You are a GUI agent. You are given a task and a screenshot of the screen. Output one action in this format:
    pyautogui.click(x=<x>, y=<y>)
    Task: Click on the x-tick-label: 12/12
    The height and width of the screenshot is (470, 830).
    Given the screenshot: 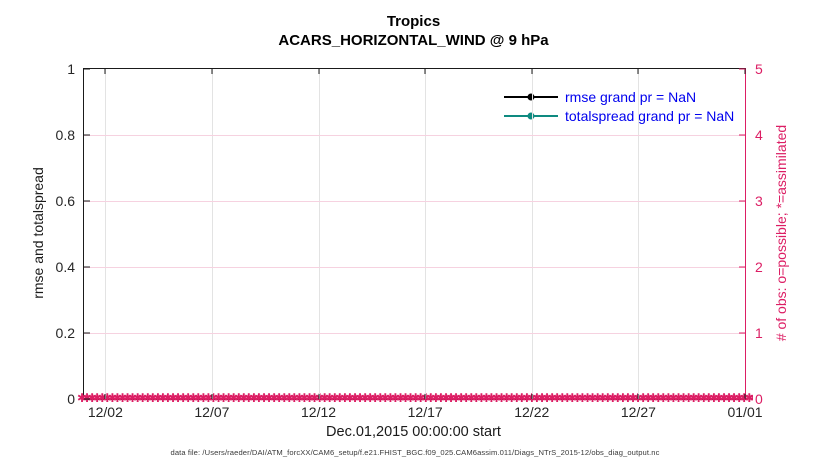 What is the action you would take?
    pyautogui.click(x=318, y=412)
    